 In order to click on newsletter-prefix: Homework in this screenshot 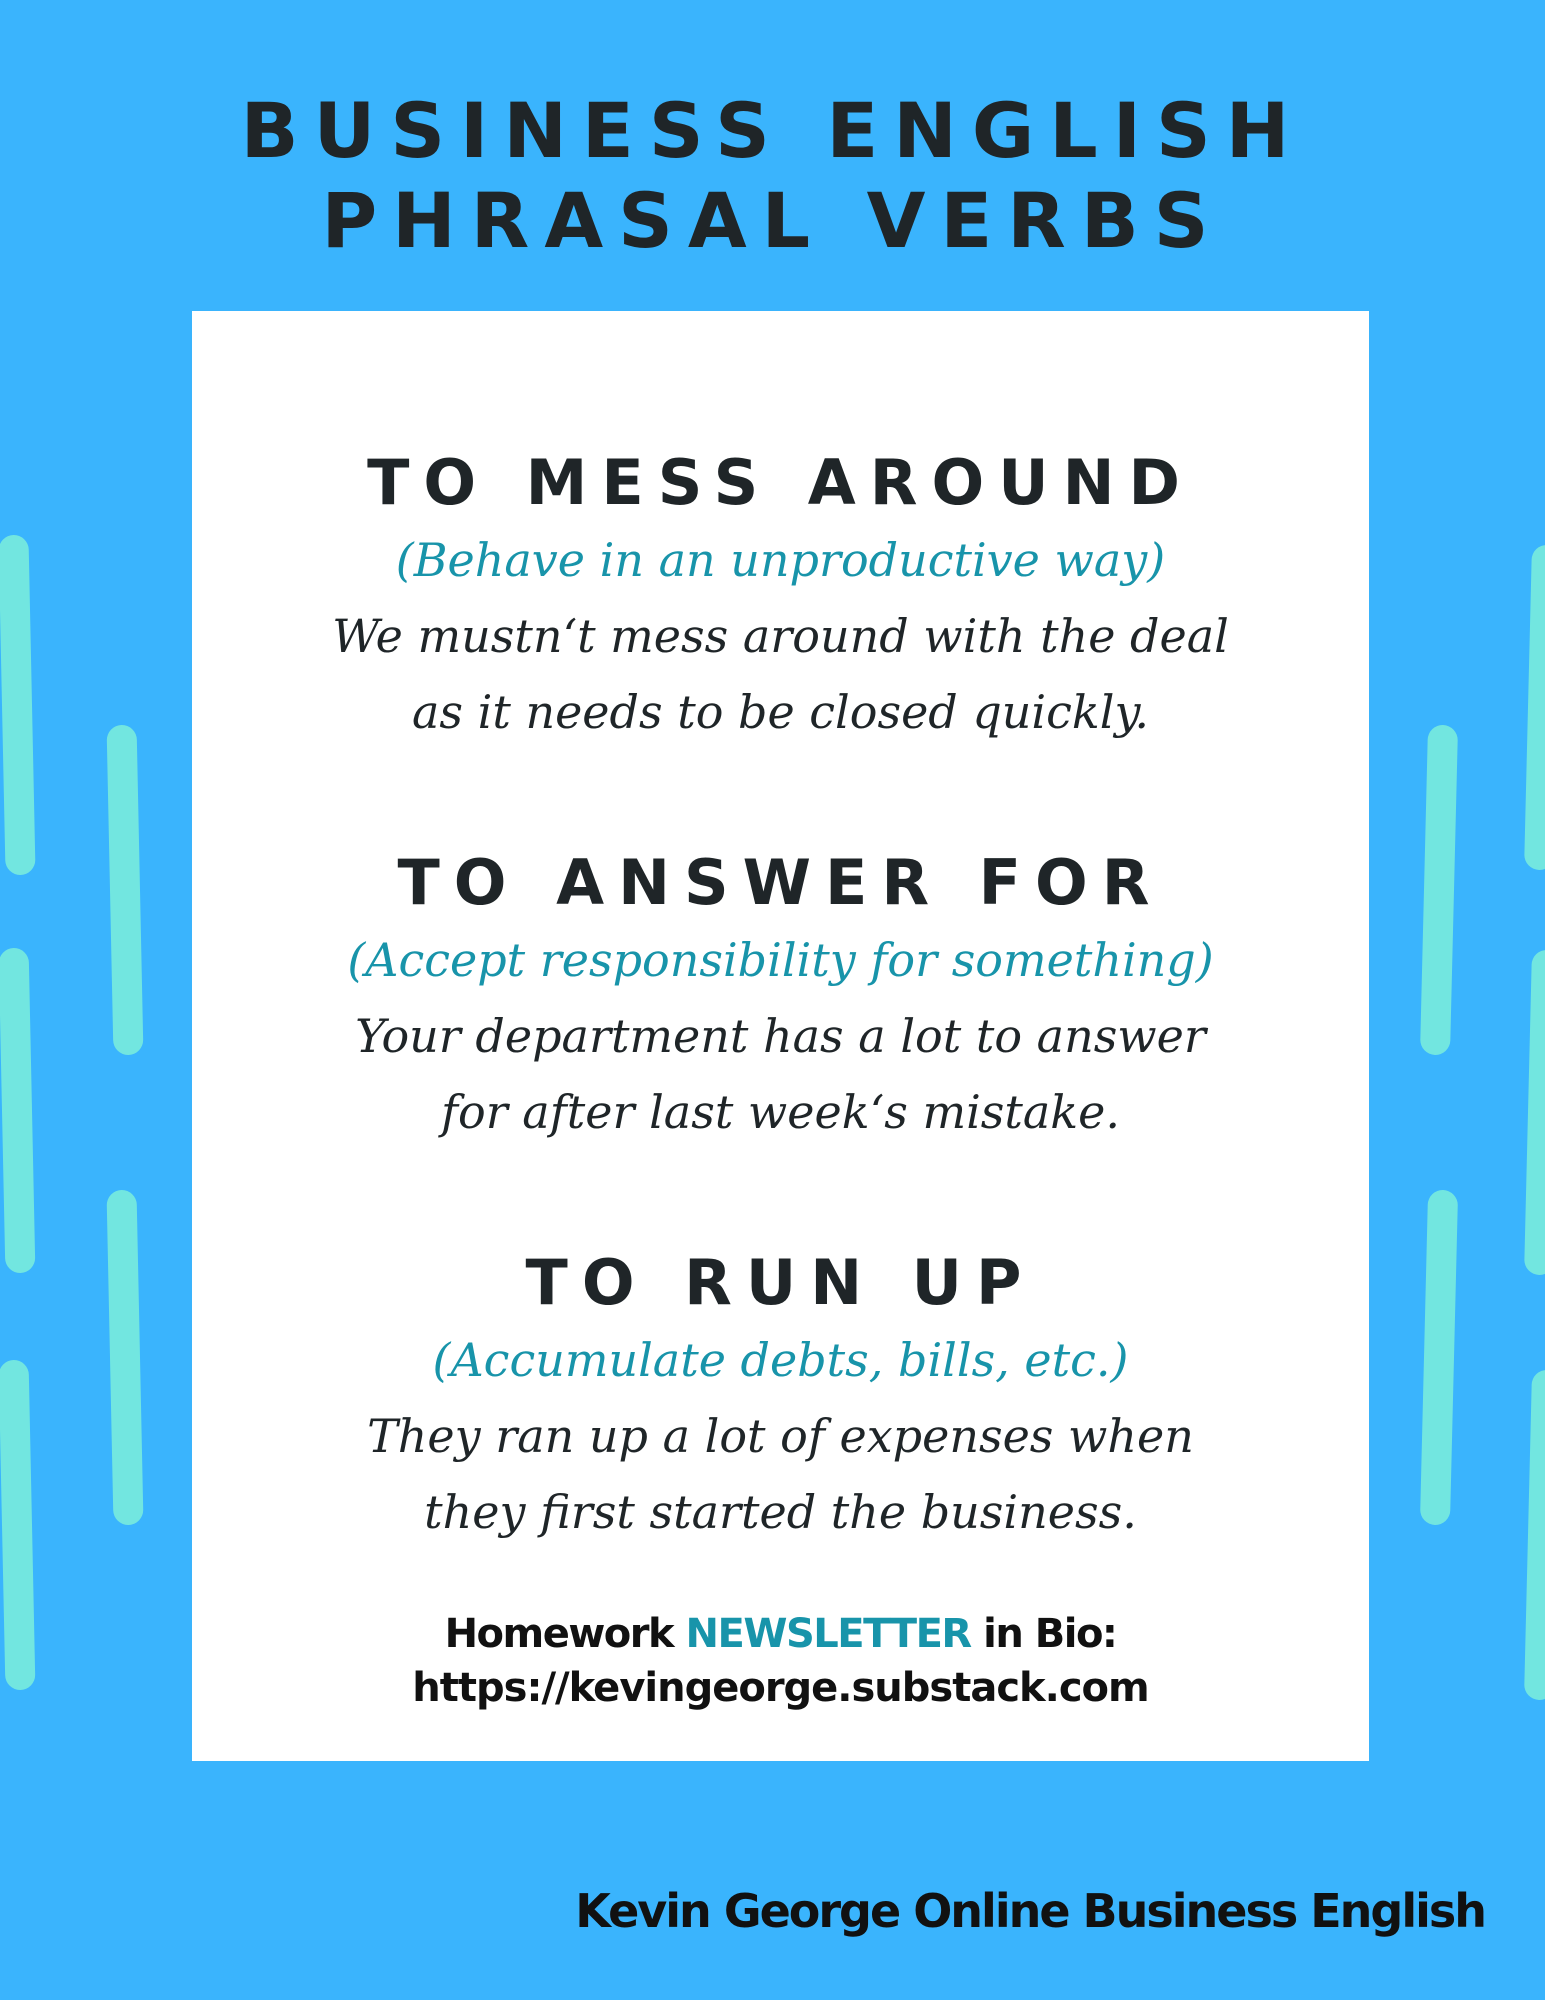, I will do `click(559, 1634)`.